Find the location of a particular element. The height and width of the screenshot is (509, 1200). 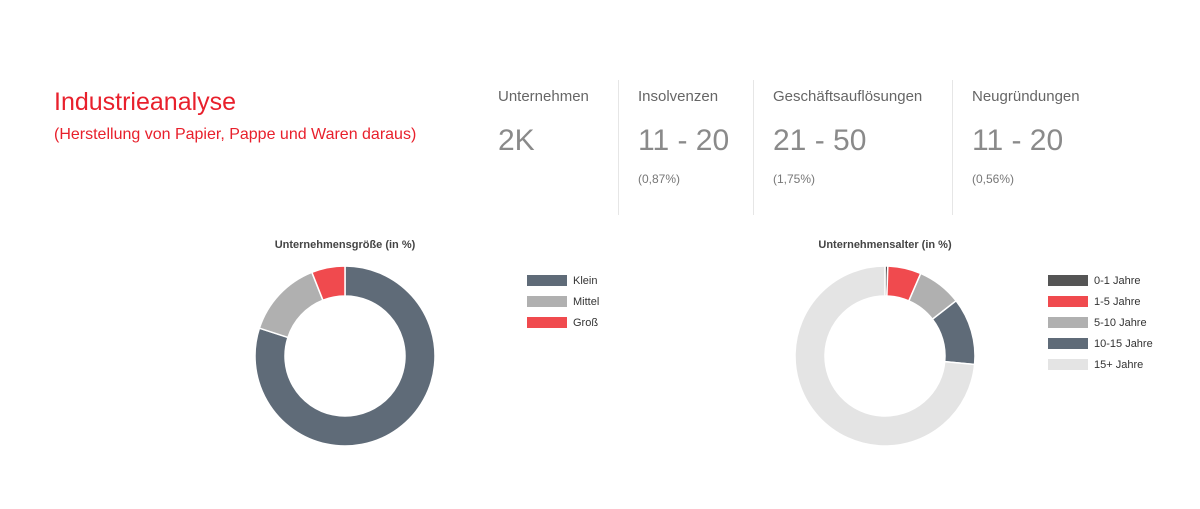

stat-label: Neugründungen is located at coordinates (1026, 96).